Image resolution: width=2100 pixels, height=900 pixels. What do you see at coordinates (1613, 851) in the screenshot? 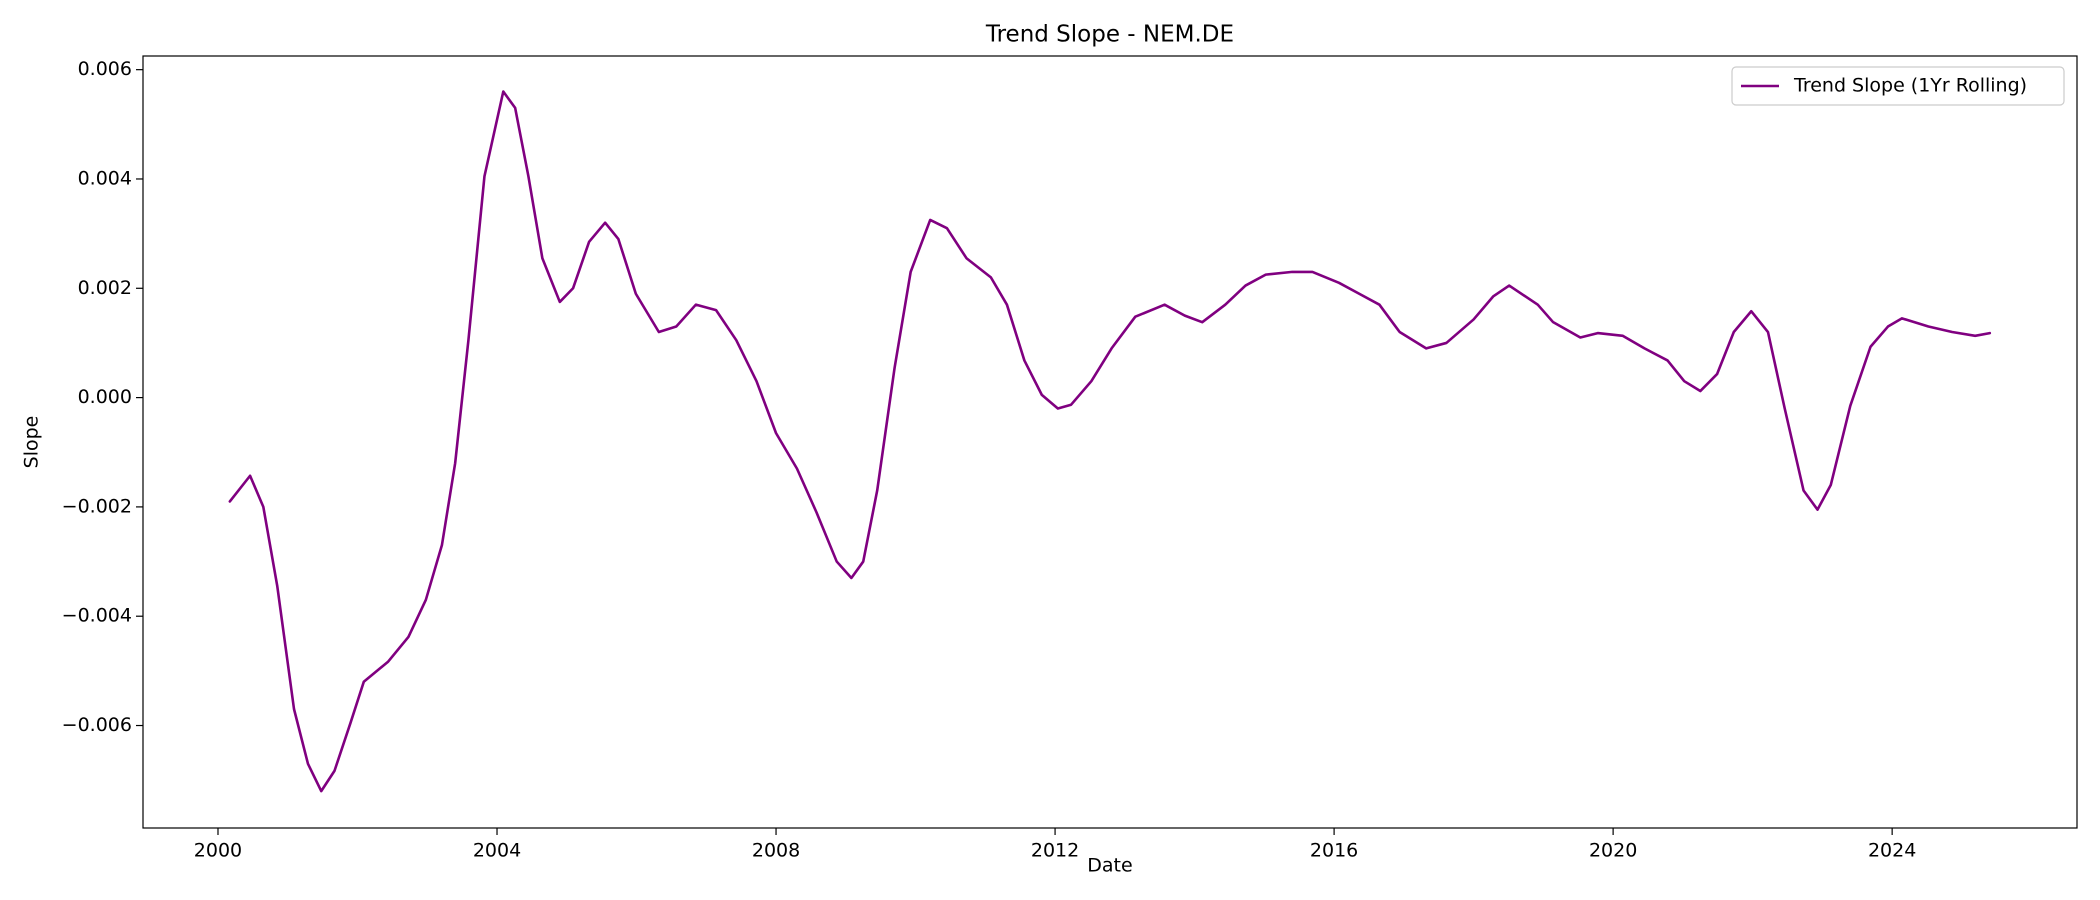
I see `x-tick-label: 2020` at bounding box center [1613, 851].